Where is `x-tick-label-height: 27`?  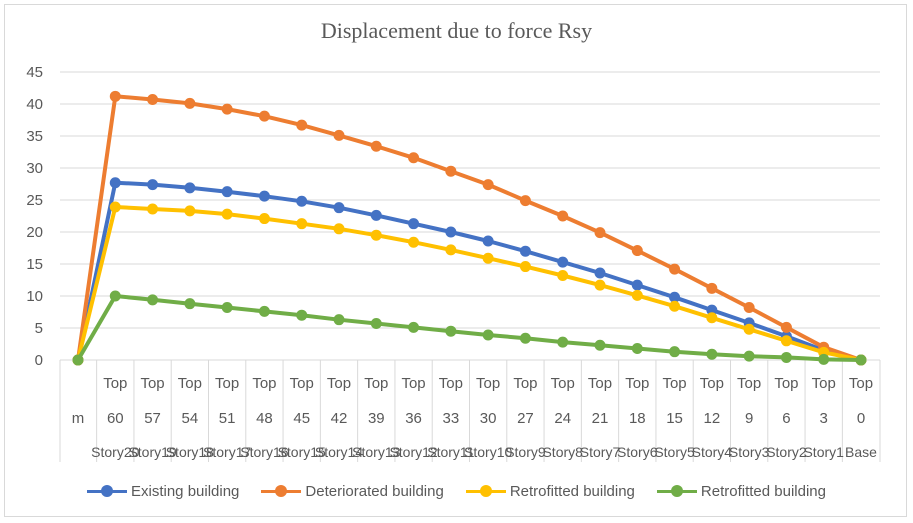
x-tick-label-height: 27 is located at coordinates (525, 418).